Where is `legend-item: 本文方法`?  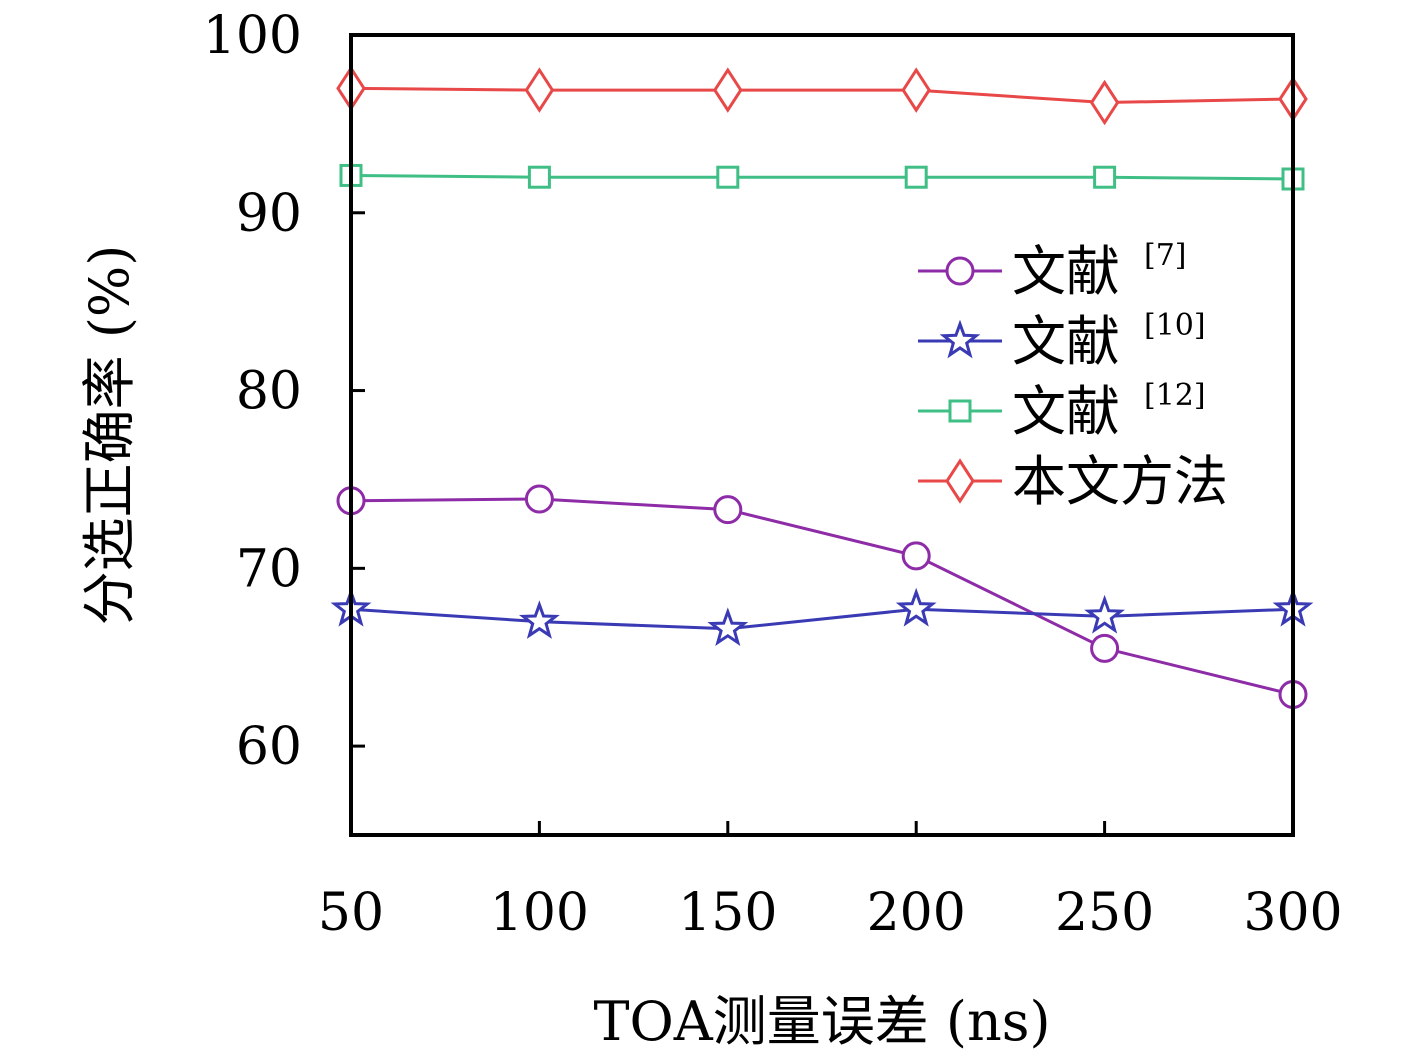
legend-item: 本文方法 is located at coordinates (1073, 481).